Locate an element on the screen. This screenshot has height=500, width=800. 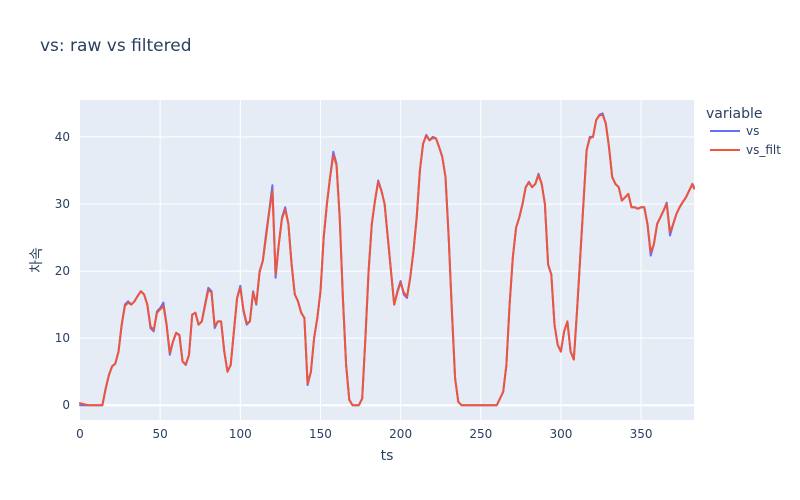
x-tick-label: 150 is located at coordinates (320, 434).